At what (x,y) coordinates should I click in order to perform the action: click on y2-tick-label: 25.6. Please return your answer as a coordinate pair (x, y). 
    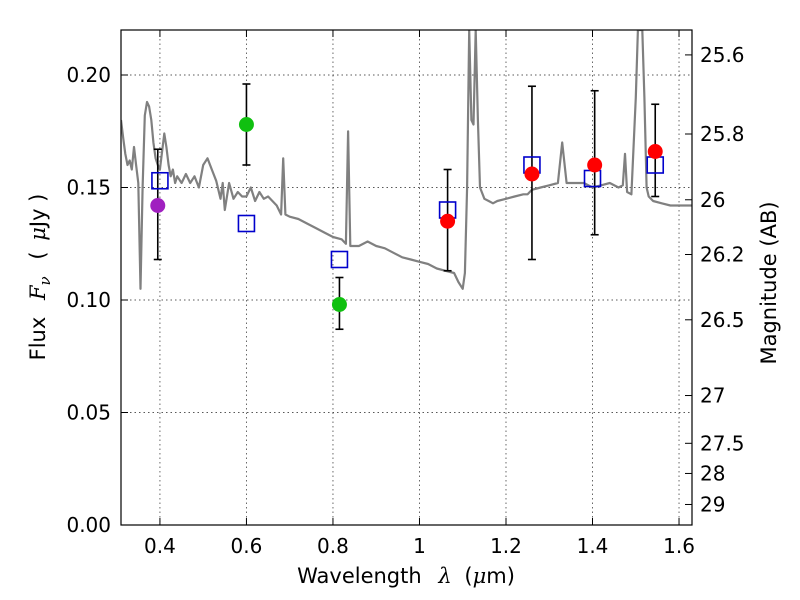
    Looking at the image, I should click on (722, 55).